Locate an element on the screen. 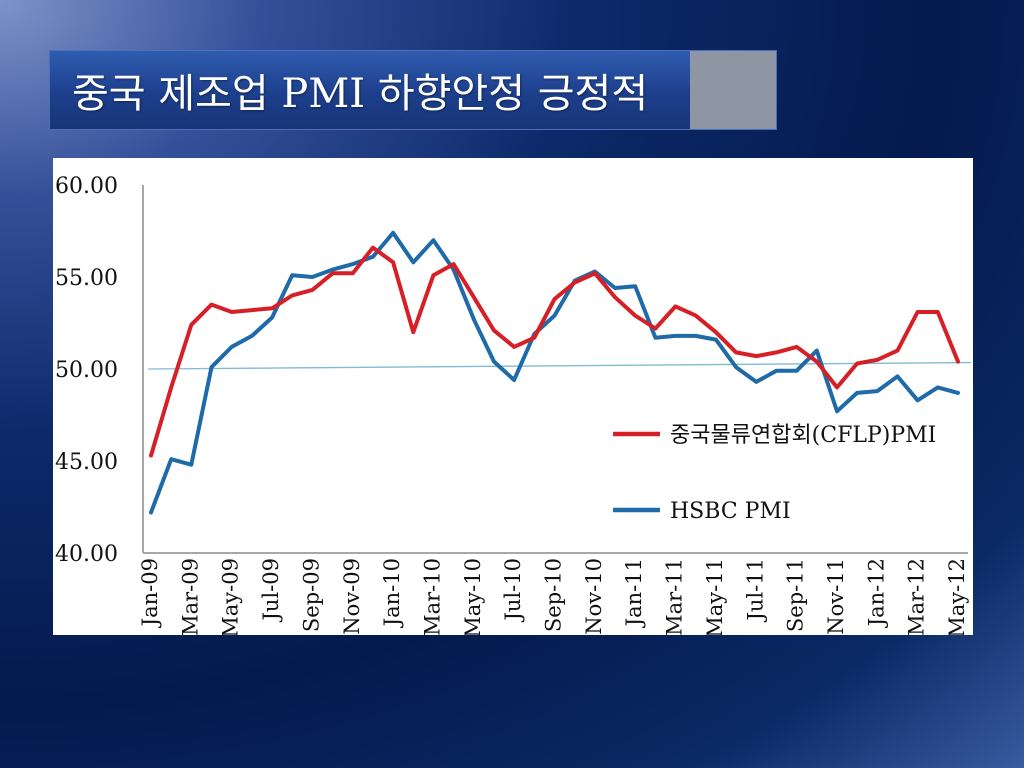 Image resolution: width=1024 pixels, height=768 pixels. x-tick-label: Jul-11 is located at coordinates (755, 590).